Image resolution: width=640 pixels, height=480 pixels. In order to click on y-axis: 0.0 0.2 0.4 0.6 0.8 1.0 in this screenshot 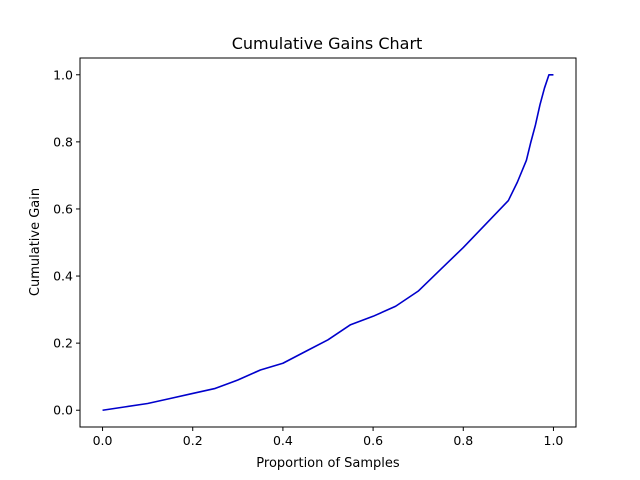, I will do `click(66, 242)`.